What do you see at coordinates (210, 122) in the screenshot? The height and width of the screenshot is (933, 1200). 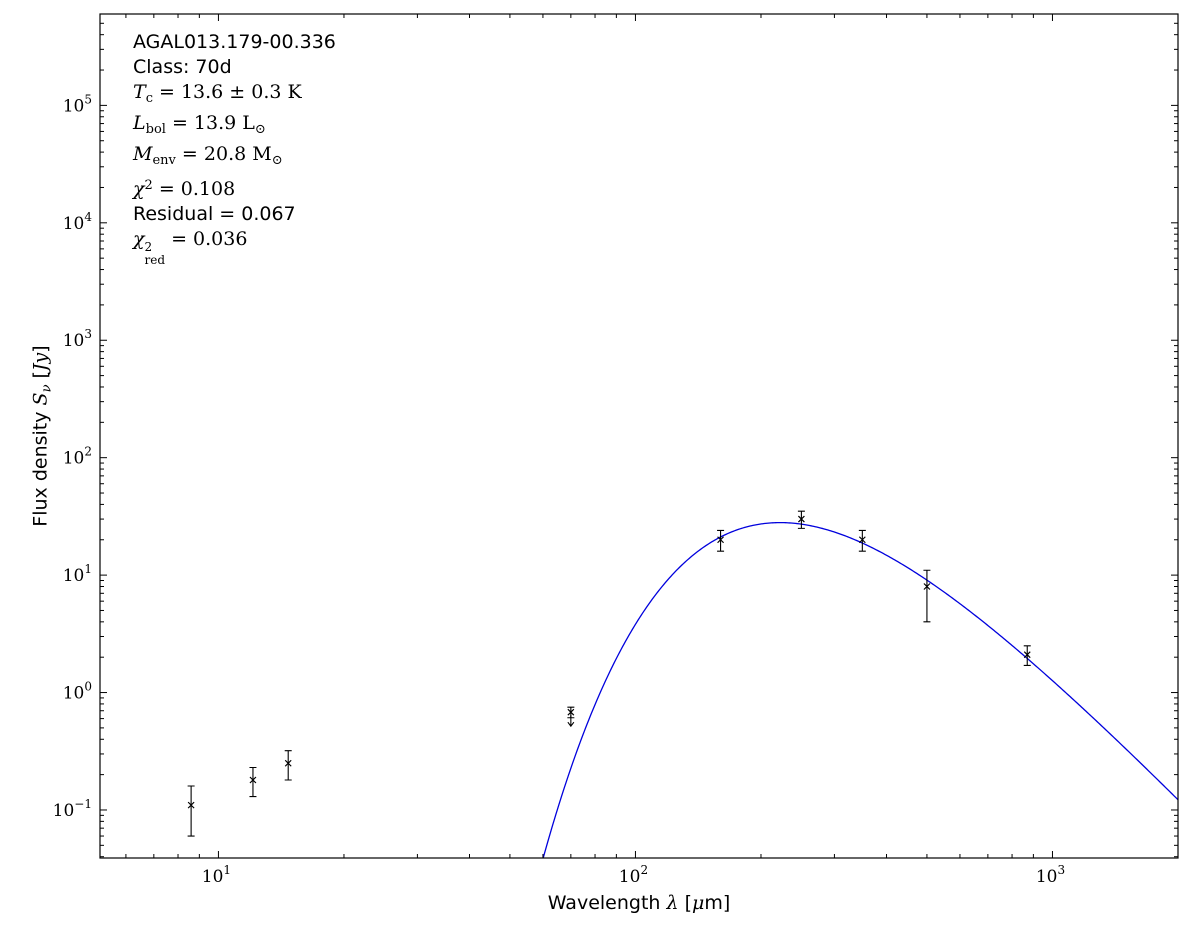 I see `text-segment: = 13.9 L` at bounding box center [210, 122].